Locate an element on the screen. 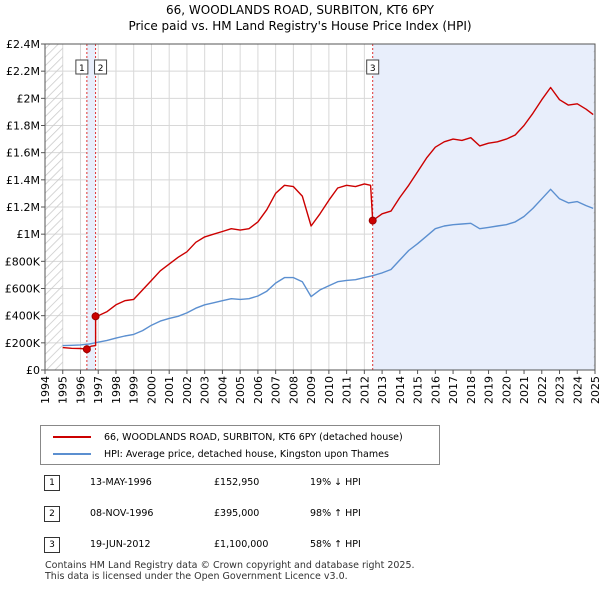  x-tick-label: 1994 is located at coordinates (45, 390).